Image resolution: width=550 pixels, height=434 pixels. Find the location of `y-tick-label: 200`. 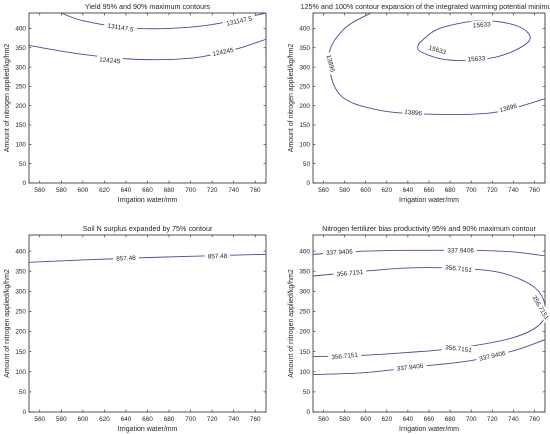

y-tick-label: 200 is located at coordinates (304, 106).